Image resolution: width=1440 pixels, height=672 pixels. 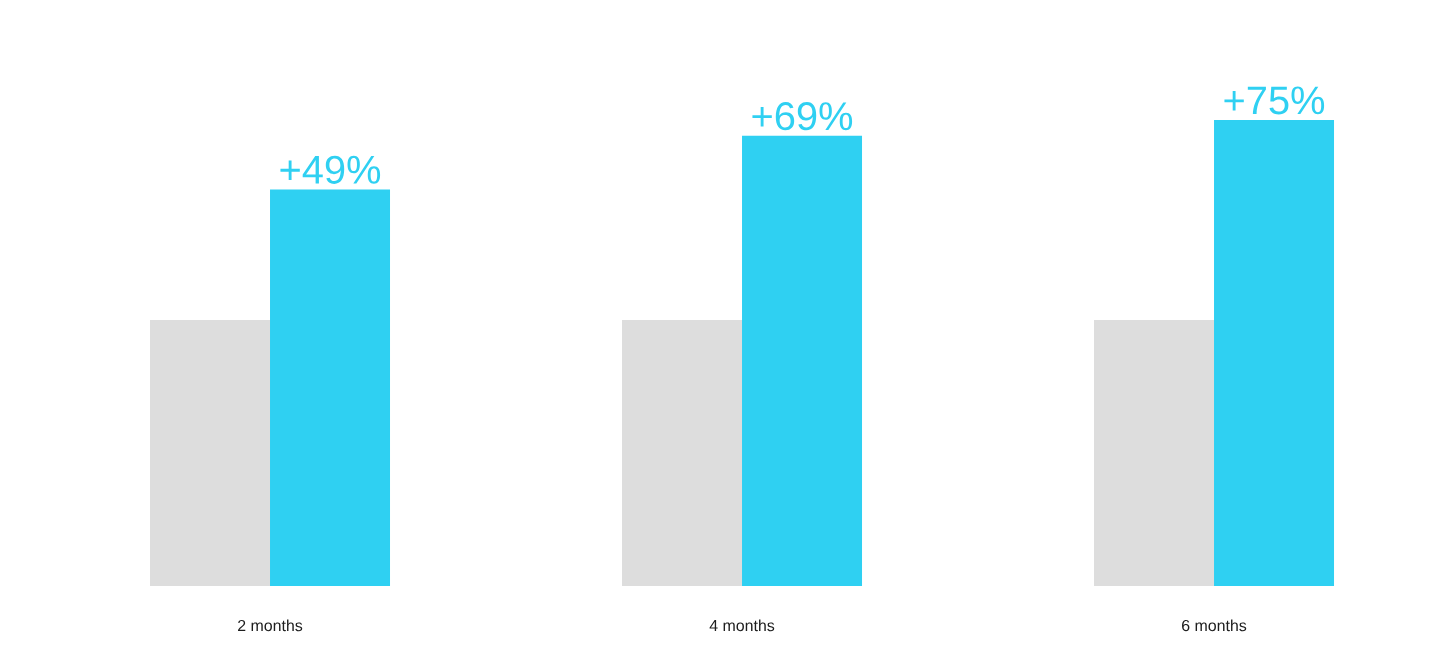 I want to click on x-tick-label: 4 months, so click(x=742, y=625).